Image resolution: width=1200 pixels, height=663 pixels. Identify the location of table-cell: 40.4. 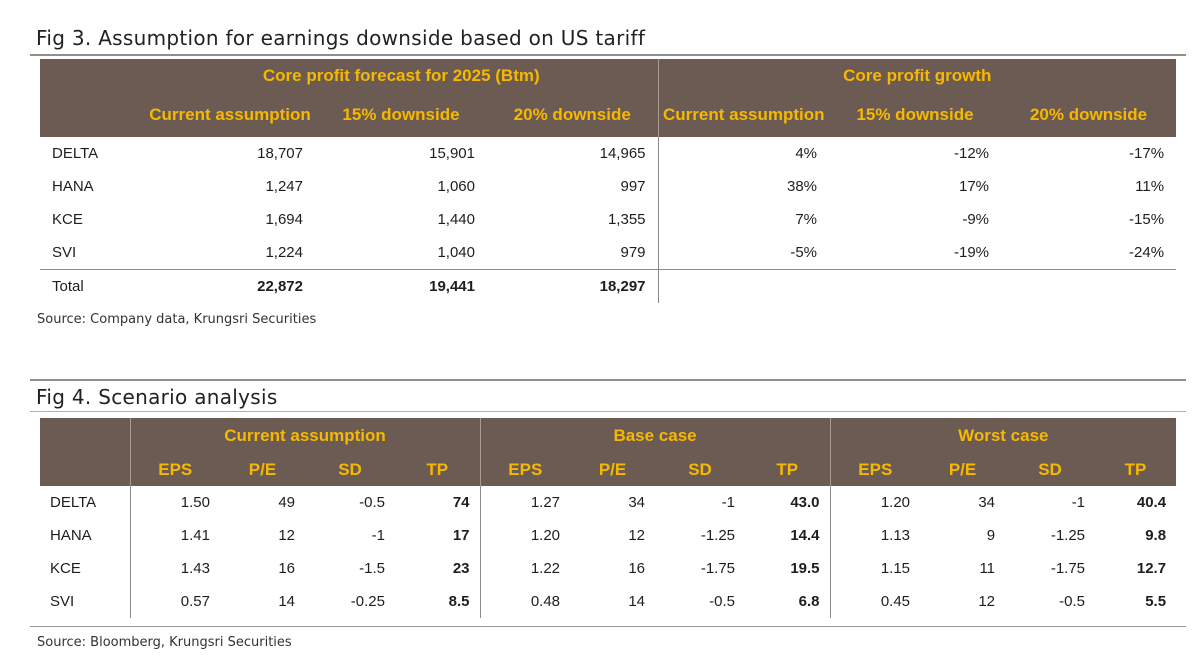
(1151, 502).